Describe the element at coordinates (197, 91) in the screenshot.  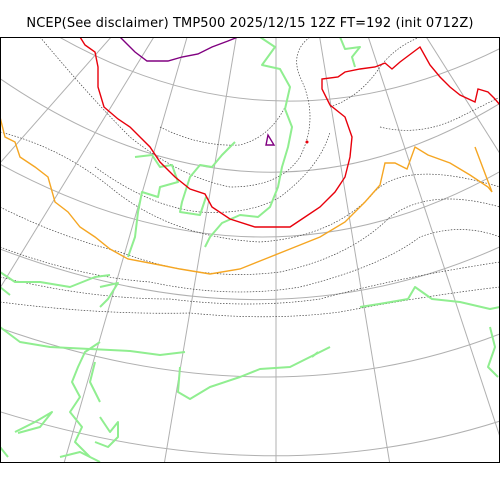
I see `contour-purple` at that location.